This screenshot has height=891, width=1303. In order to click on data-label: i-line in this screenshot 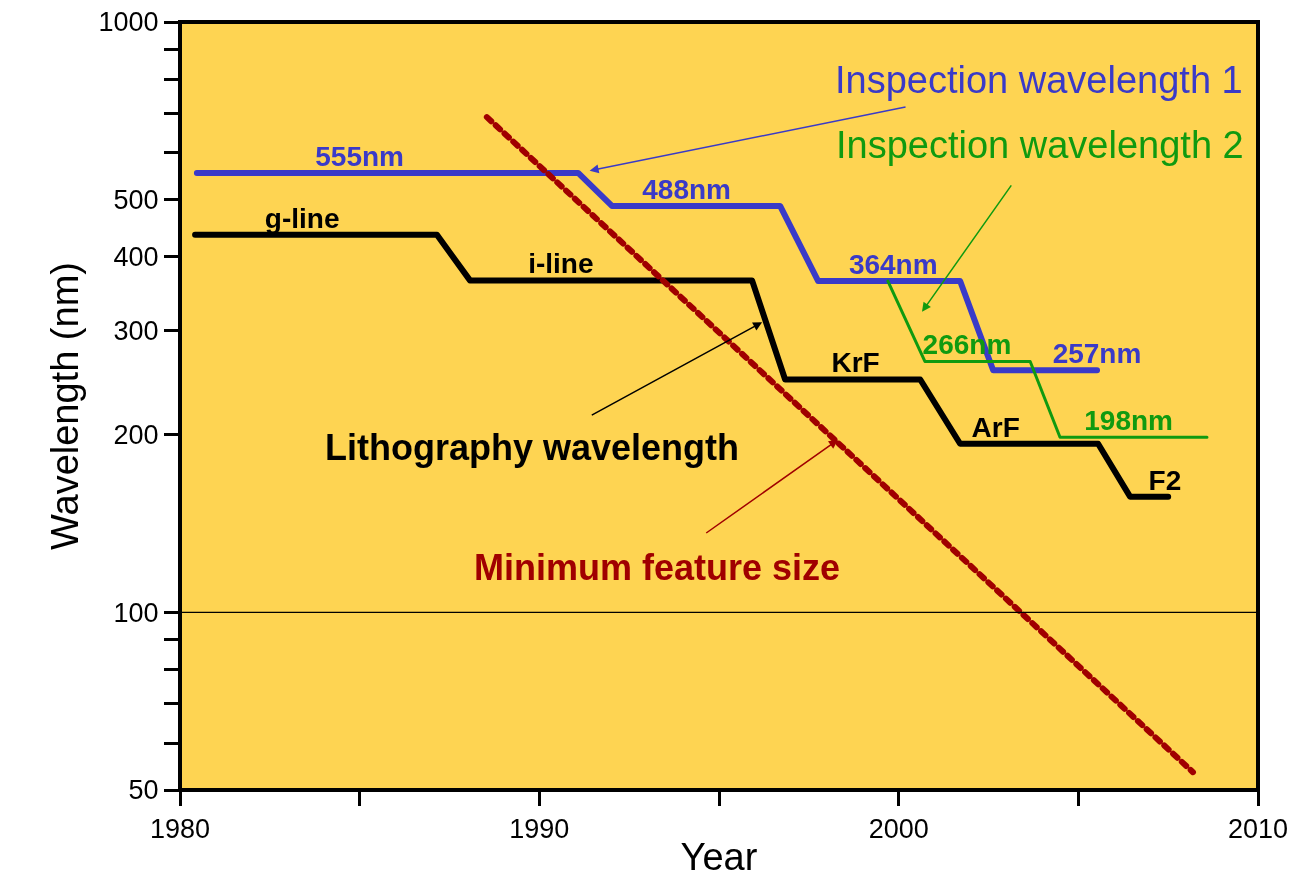, I will do `click(561, 264)`.